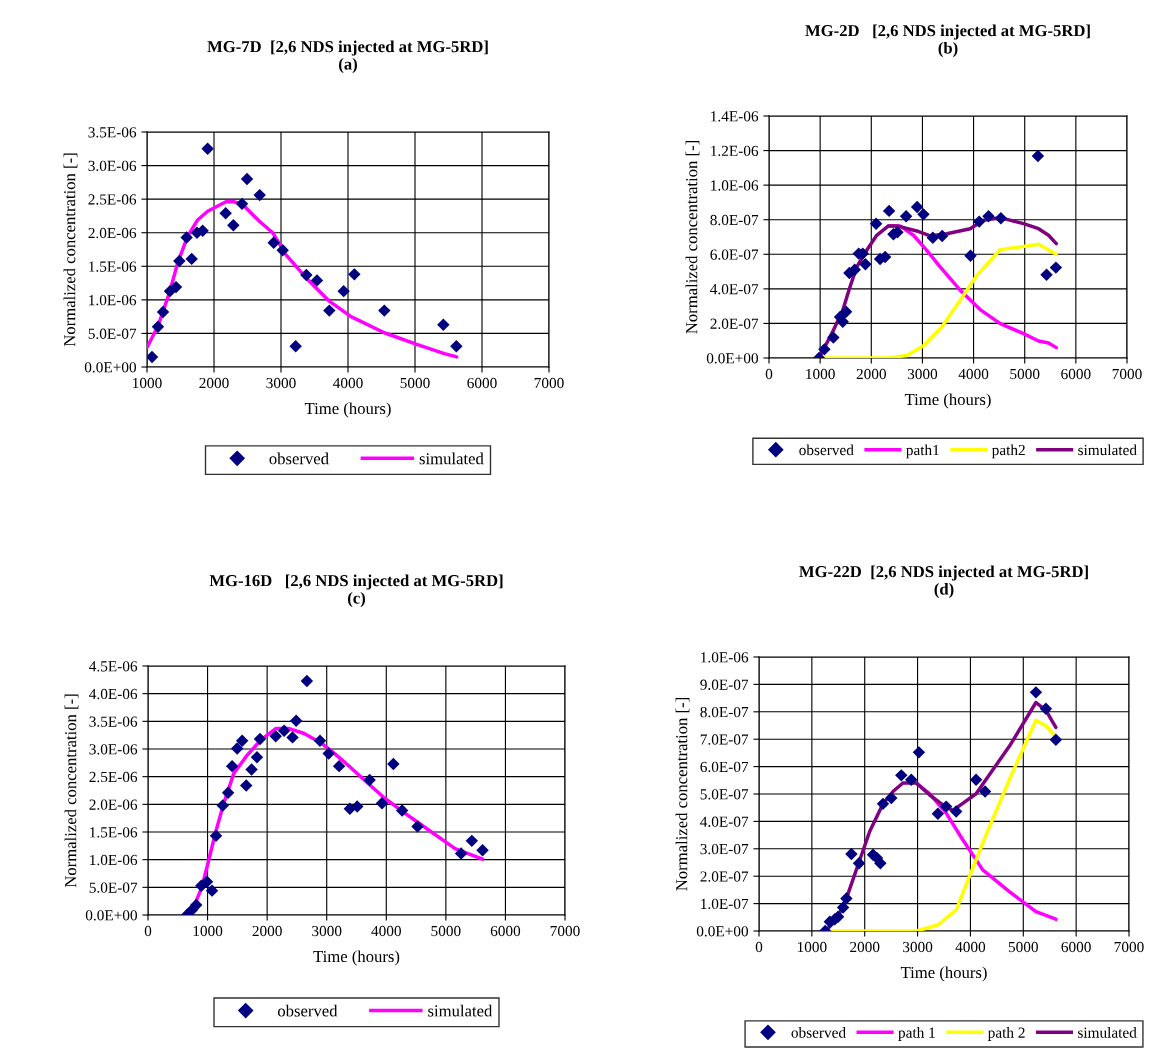  I want to click on chart-subtitle: (a), so click(348, 65).